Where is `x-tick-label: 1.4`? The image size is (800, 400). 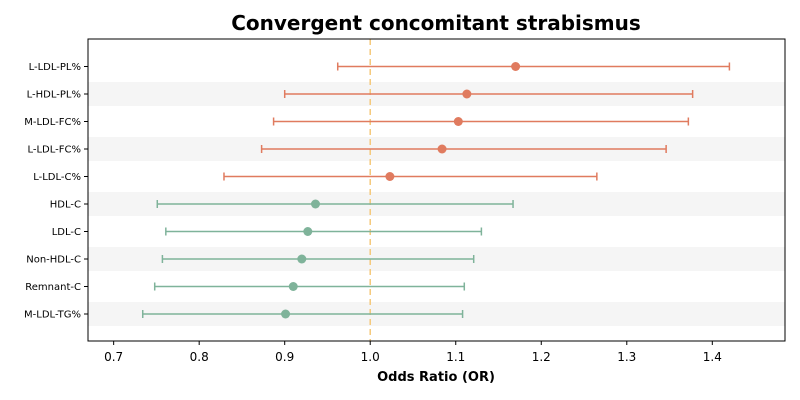 x-tick-label: 1.4 is located at coordinates (712, 357).